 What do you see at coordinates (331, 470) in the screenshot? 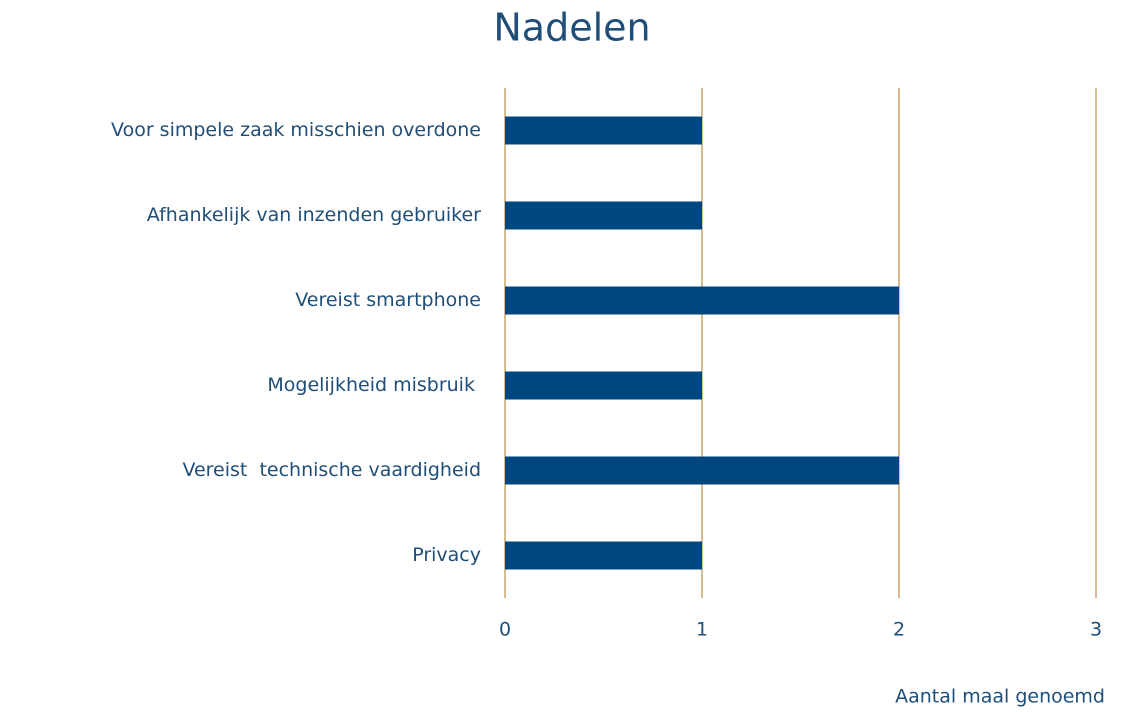
I see `y-tick-label: Vereist technische vaardigheid` at bounding box center [331, 470].